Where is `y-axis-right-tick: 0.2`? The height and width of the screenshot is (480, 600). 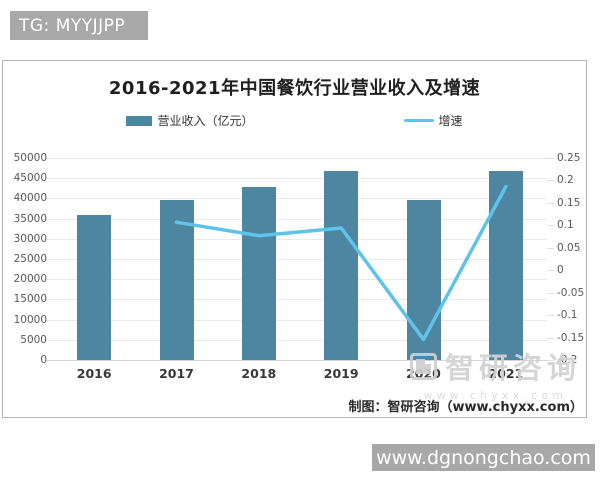
y-axis-right-tick: 0.2 is located at coordinates (565, 180).